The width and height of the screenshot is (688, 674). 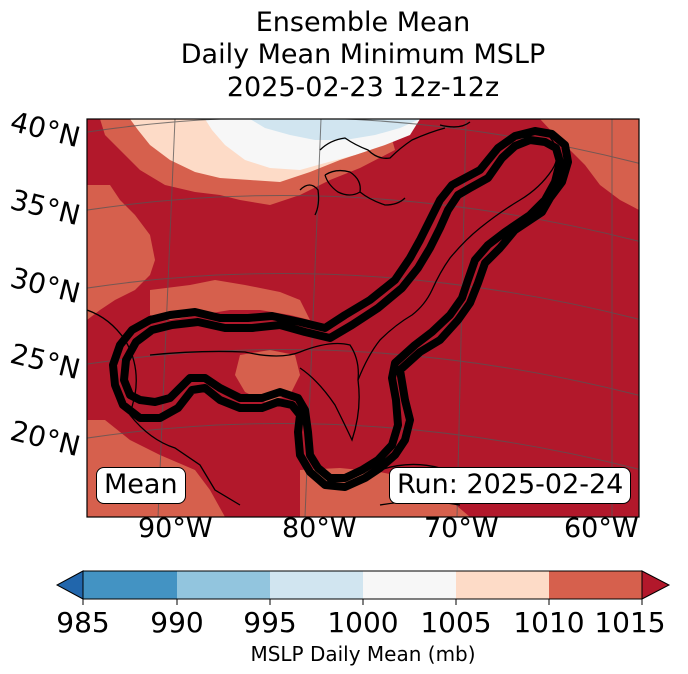 What do you see at coordinates (630, 622) in the screenshot?
I see `colorbar-tick-1015: 1015` at bounding box center [630, 622].